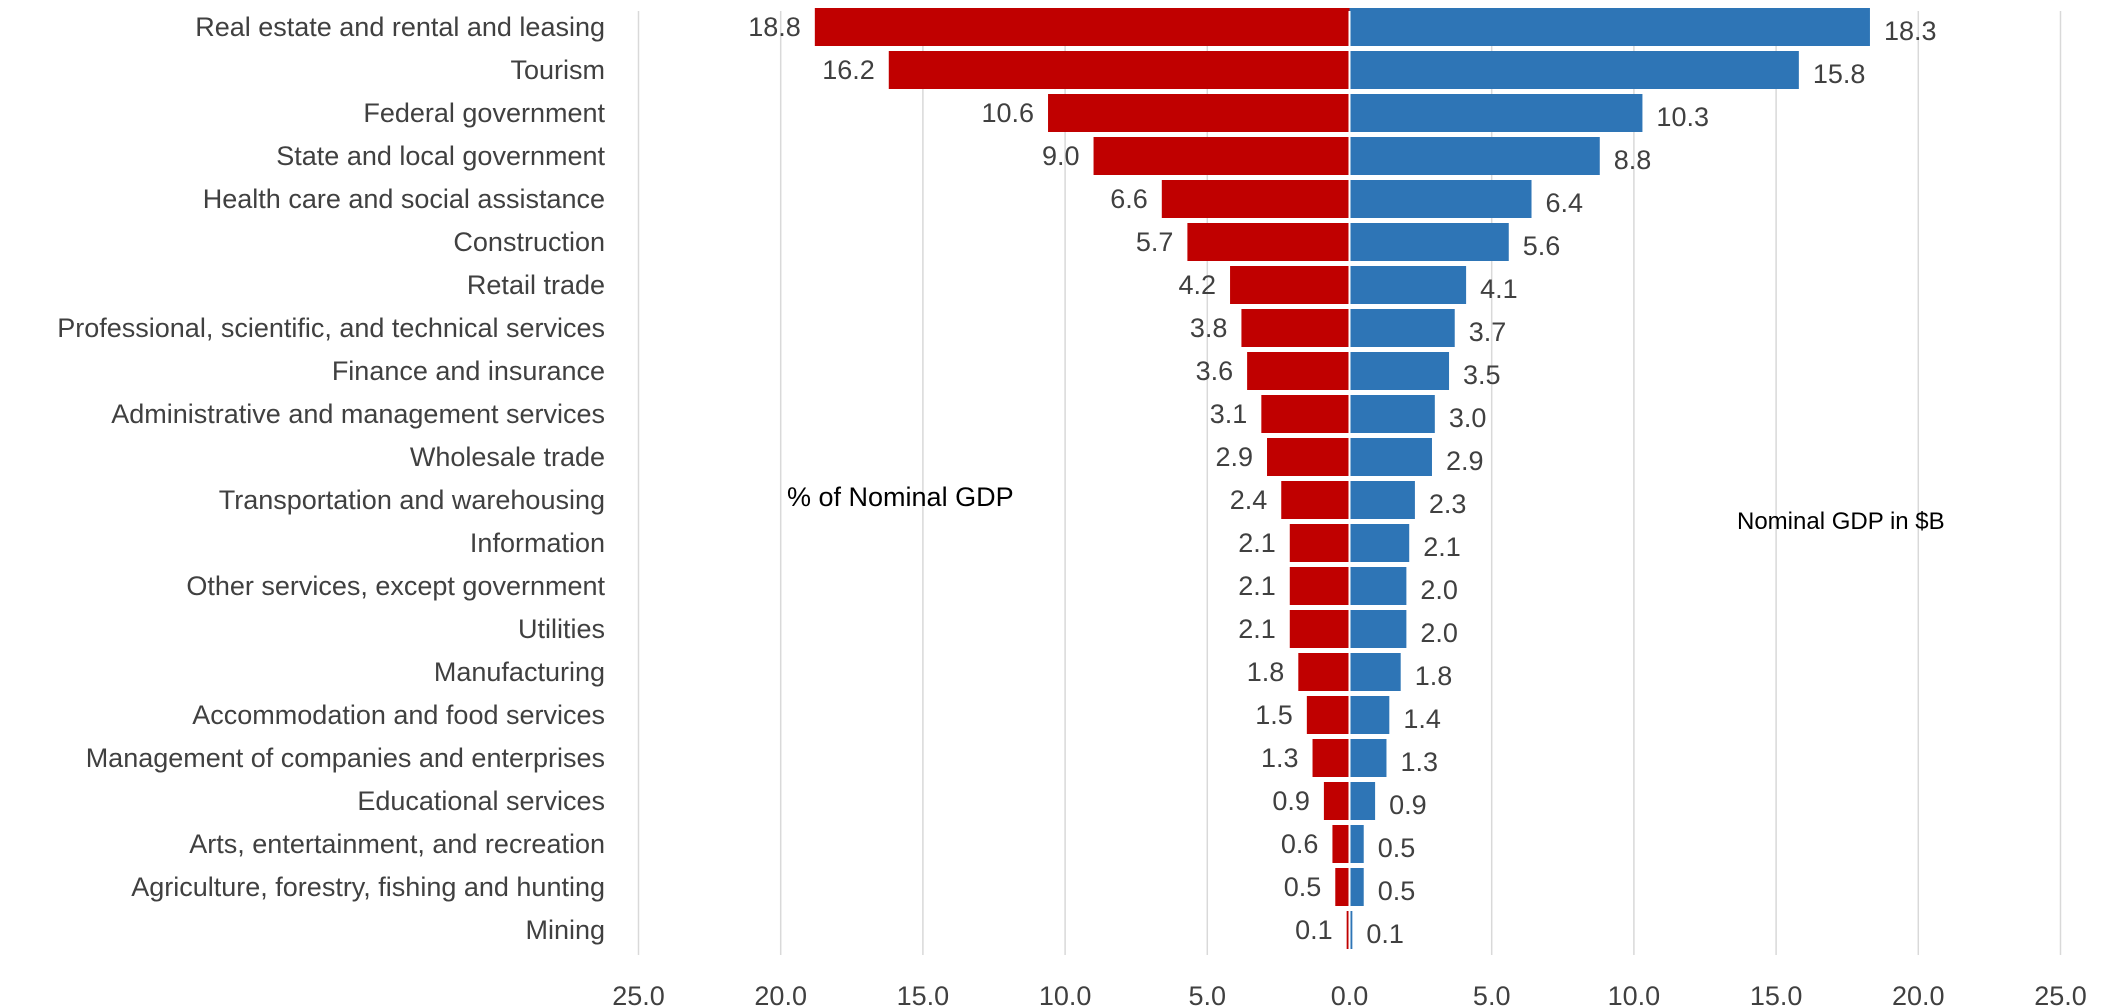  I want to click on category-label: Federal government, so click(484, 113).